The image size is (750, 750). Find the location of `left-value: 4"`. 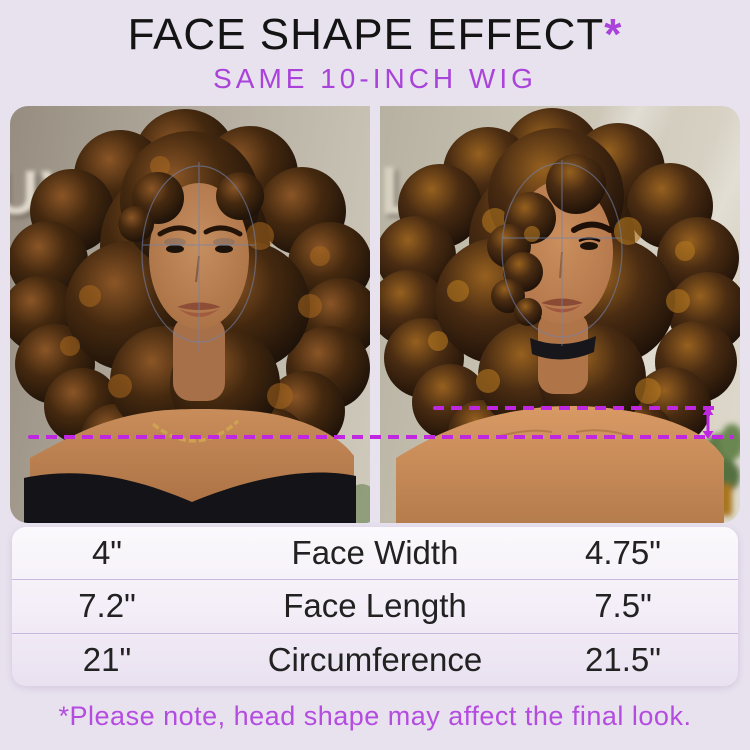

left-value: 4" is located at coordinates (107, 553).